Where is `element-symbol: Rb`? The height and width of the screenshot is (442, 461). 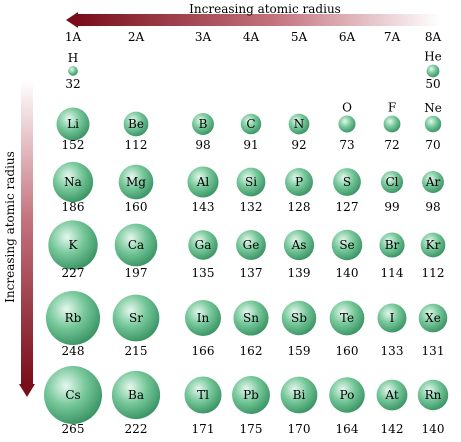 element-symbol: Rb is located at coordinates (73, 318).